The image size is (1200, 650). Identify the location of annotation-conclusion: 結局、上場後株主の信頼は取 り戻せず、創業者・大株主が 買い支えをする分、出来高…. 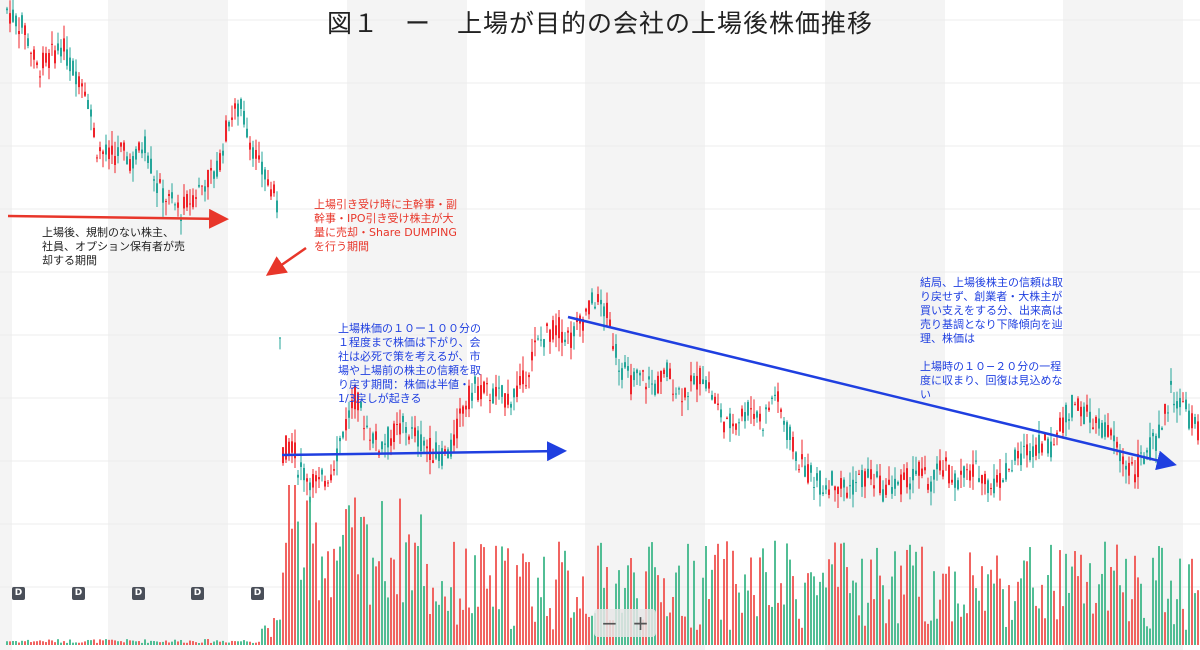
(991, 338).